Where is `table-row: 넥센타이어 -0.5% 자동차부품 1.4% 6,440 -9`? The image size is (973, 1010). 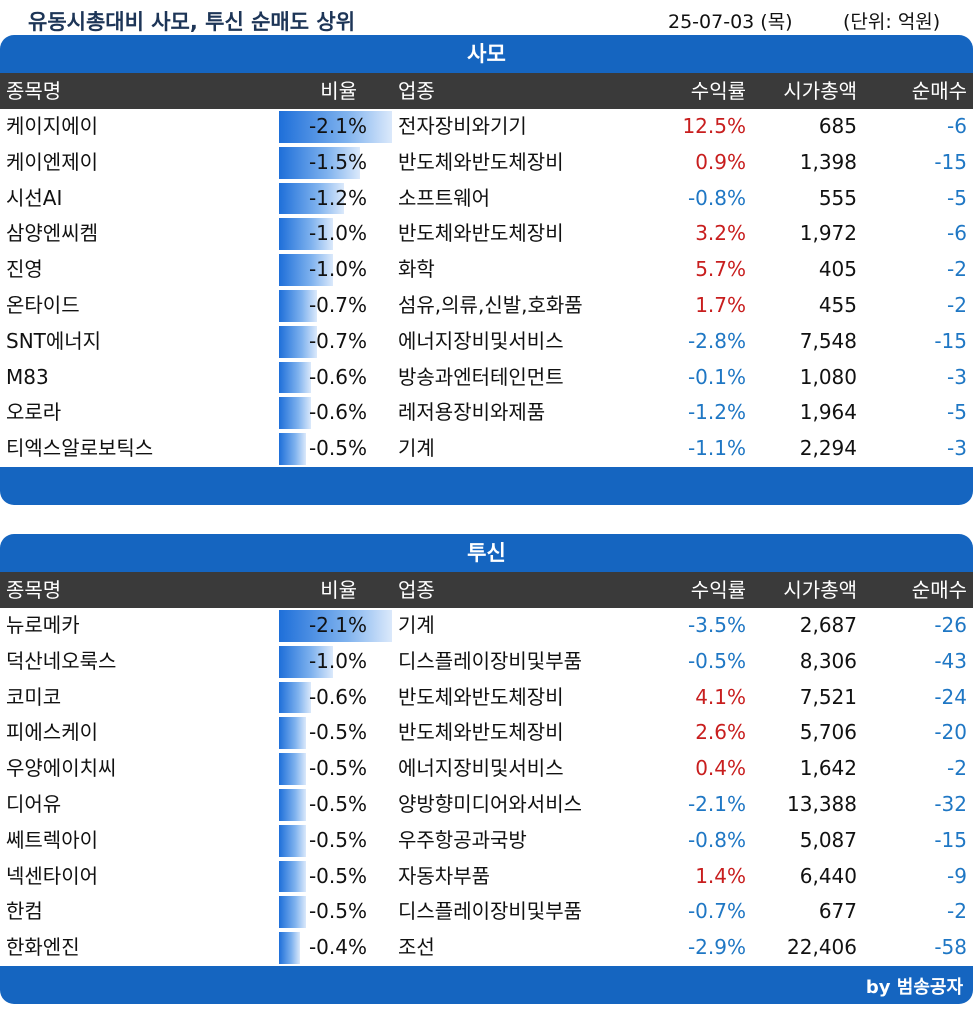
table-row: 넥센타이어 -0.5% 자동차부품 1.4% 6,440 -9 is located at coordinates (486, 877).